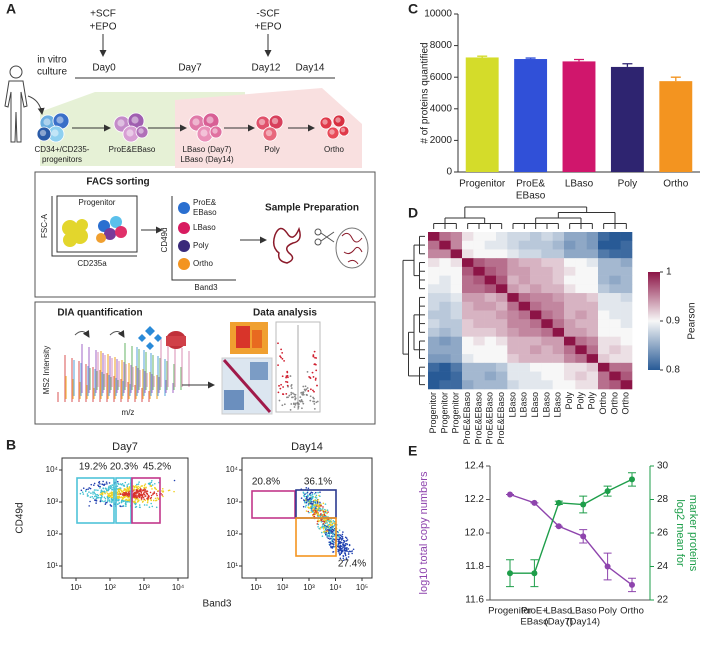  I want to click on x-tick-label: Ortho, so click(675, 184).